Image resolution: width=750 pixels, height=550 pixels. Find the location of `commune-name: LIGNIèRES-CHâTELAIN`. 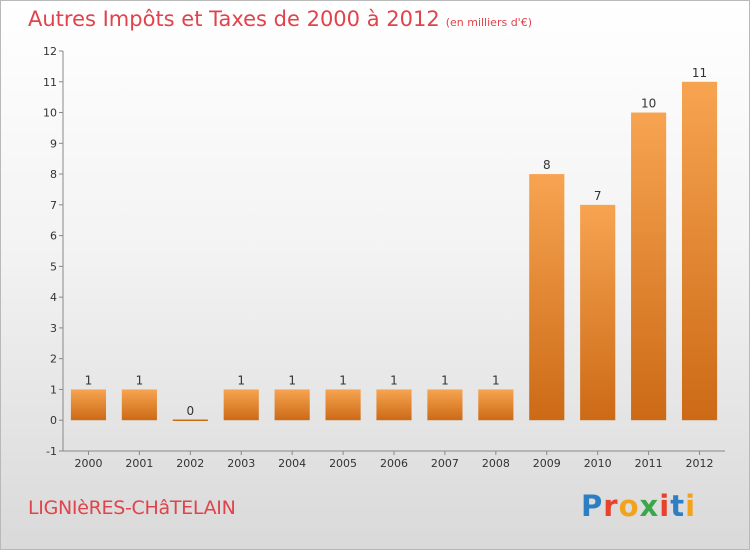

commune-name: LIGNIèRES-CHâTELAIN is located at coordinates (132, 508).